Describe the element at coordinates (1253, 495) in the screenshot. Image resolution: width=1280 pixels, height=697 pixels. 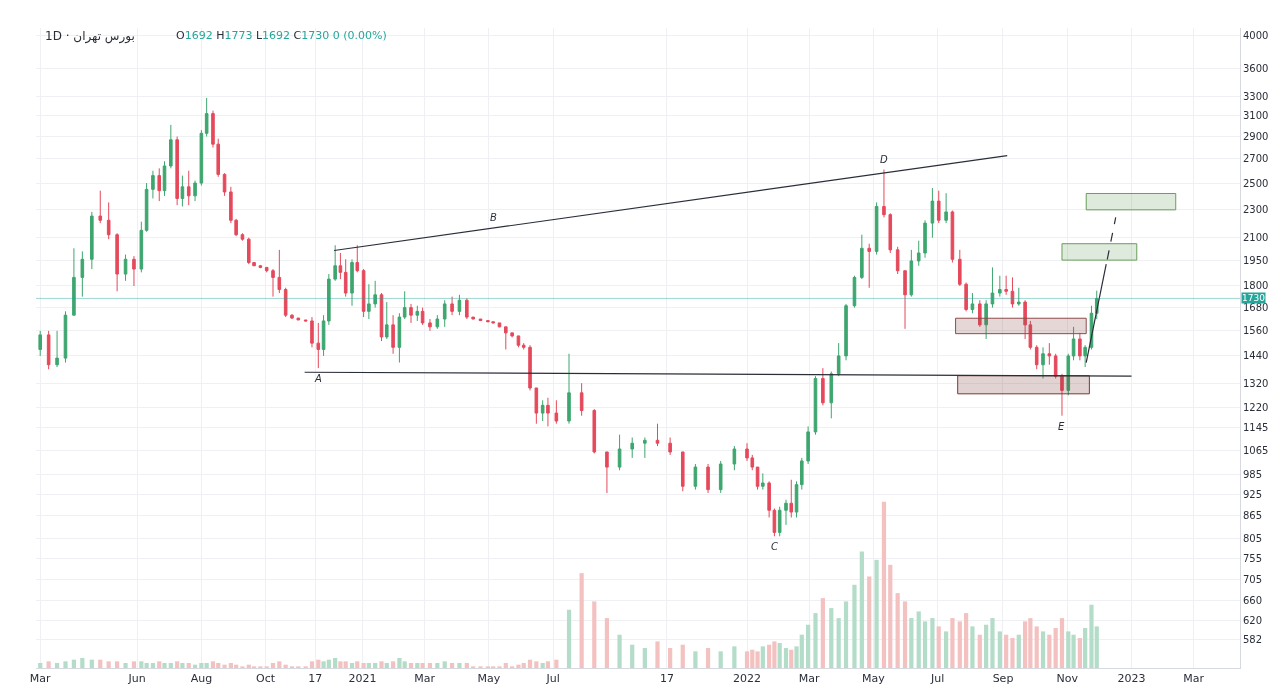
I see `y-tick-label: 925` at that location.